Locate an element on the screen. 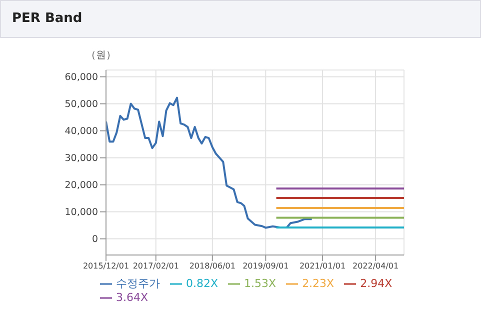 Image resolution: width=481 pixels, height=311 pixels. x-tick-label: 2019/09/01 is located at coordinates (265, 266).